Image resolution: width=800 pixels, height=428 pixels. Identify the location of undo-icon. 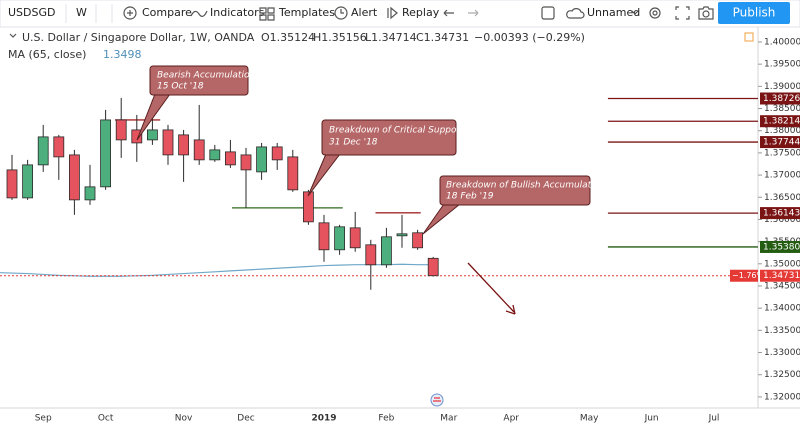
(448, 13).